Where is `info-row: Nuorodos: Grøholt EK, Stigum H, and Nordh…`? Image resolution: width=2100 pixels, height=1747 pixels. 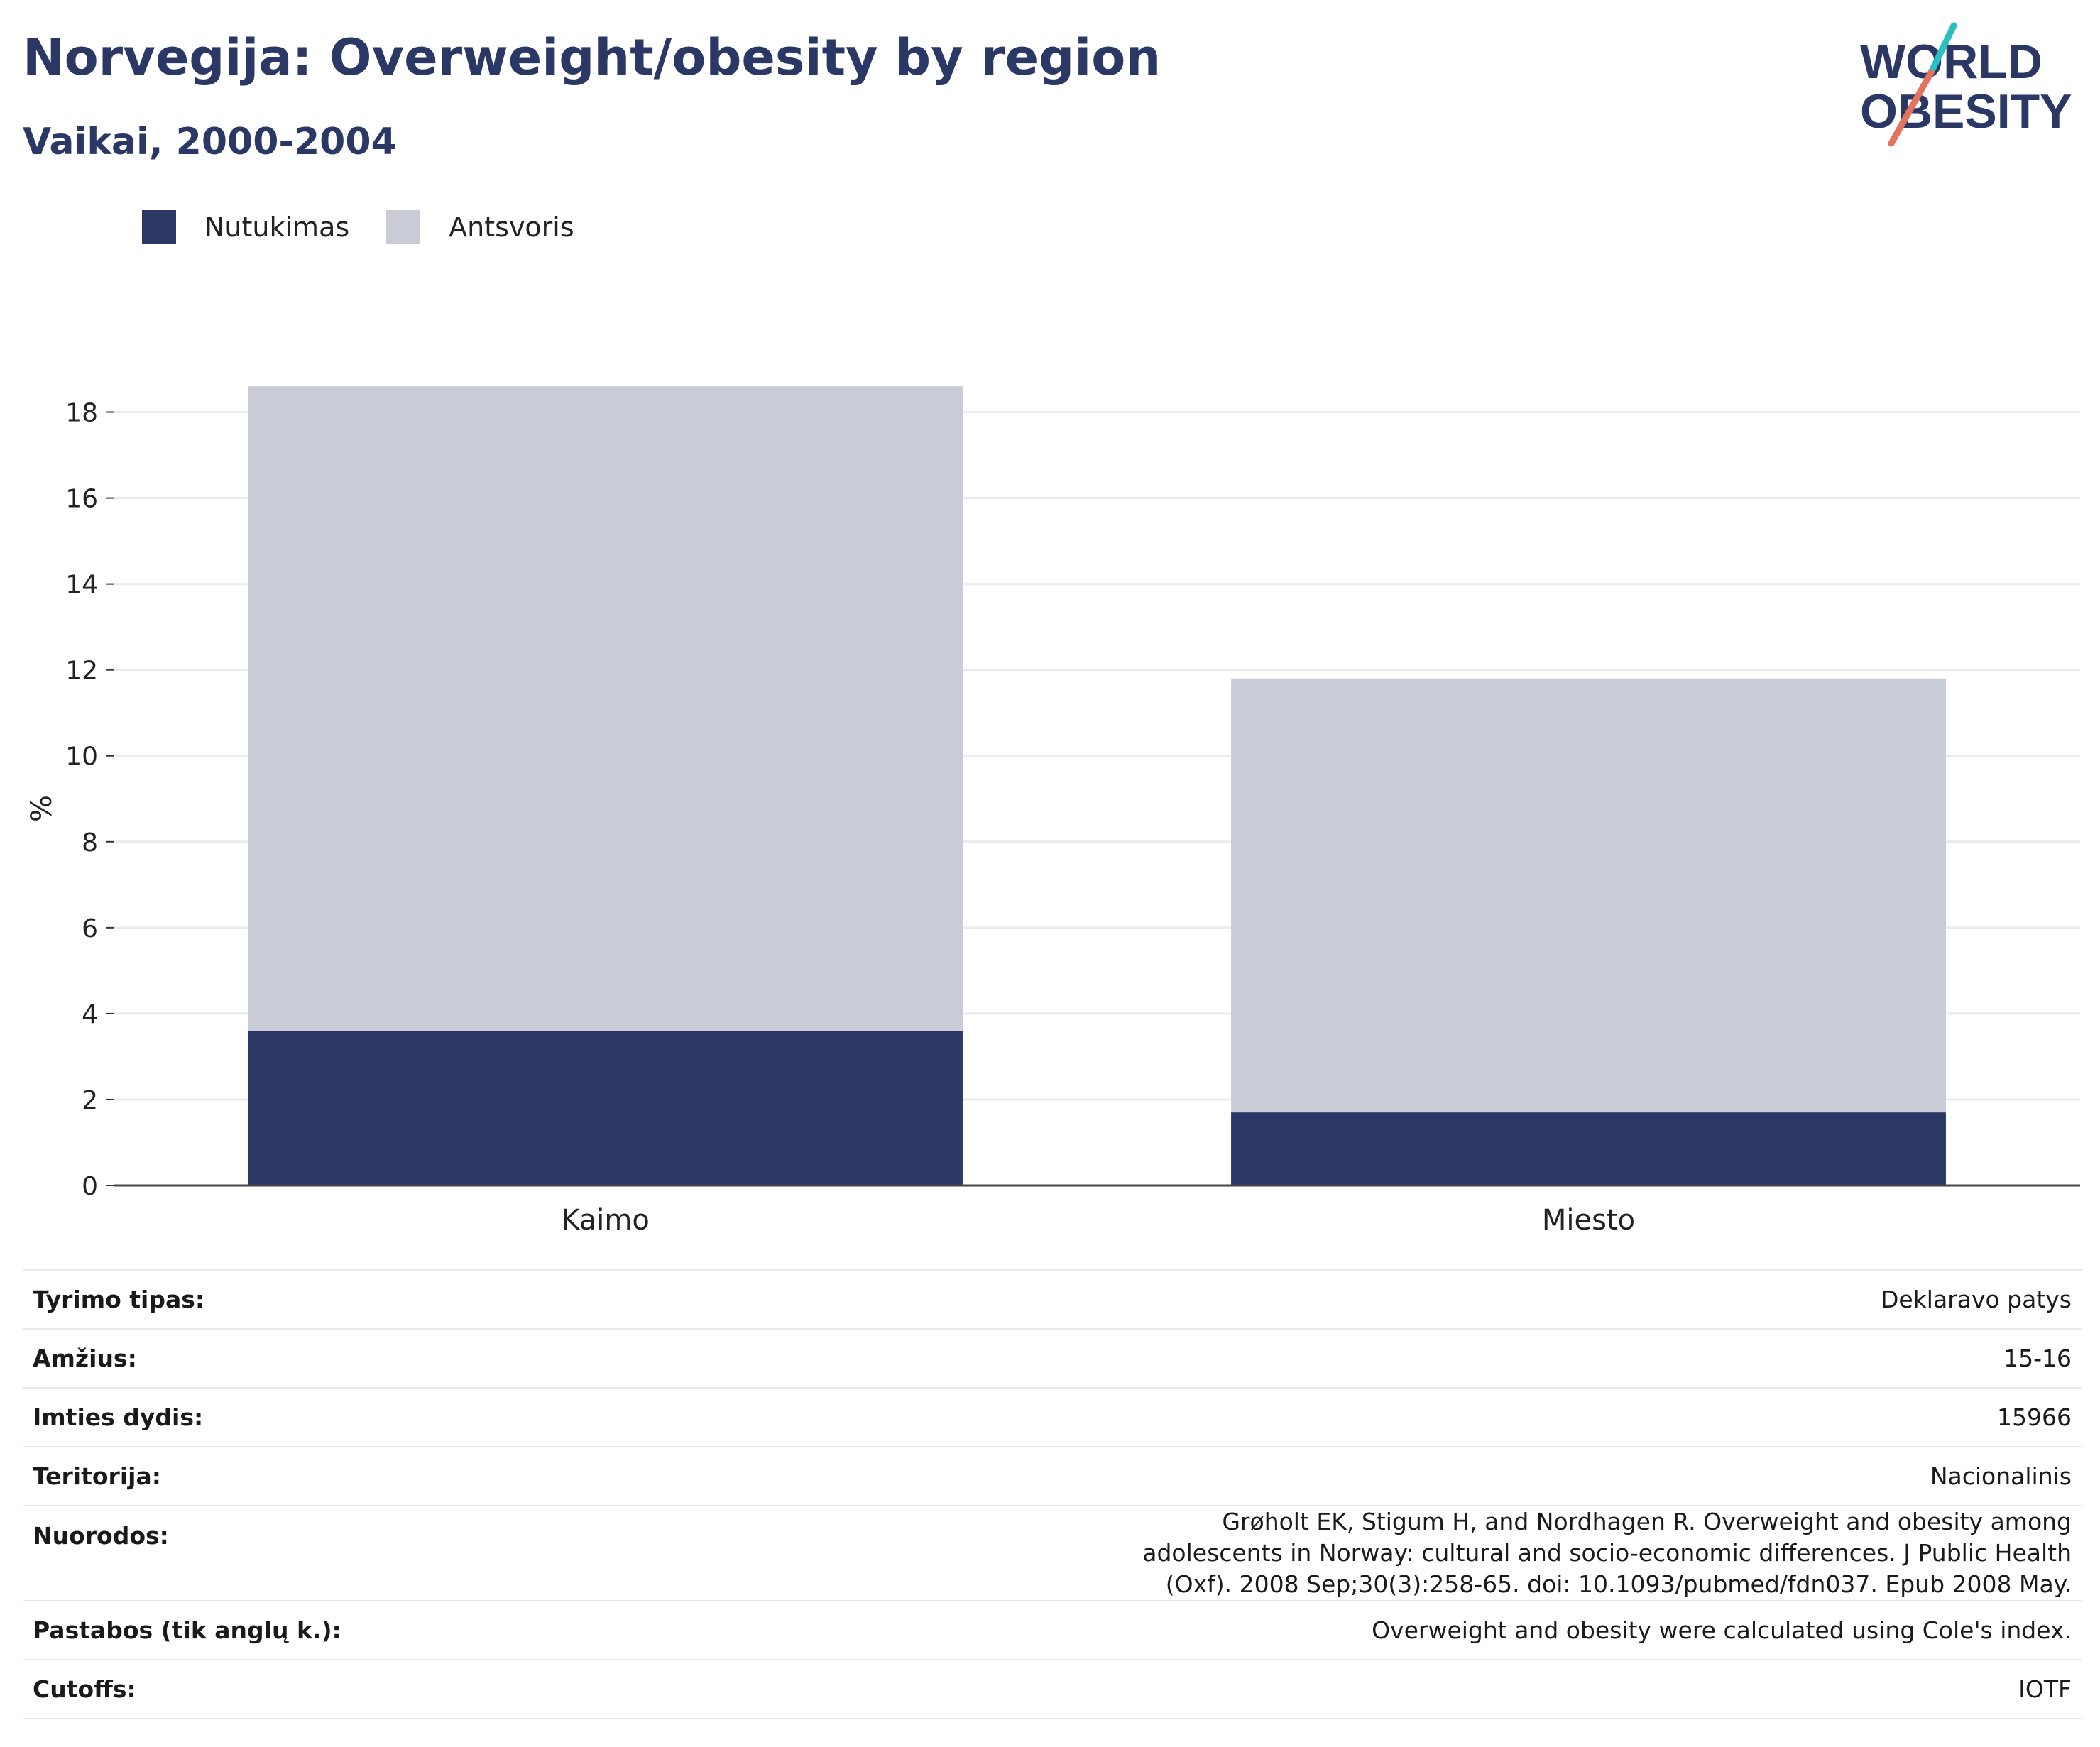
info-row: Nuorodos: Grøholt EK, Stigum H, and Nordh… is located at coordinates (1052, 1553).